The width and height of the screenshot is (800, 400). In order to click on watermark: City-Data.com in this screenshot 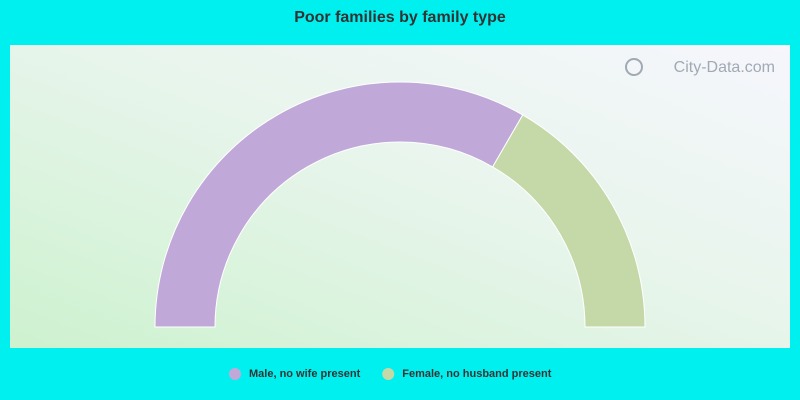, I will do `click(724, 67)`.